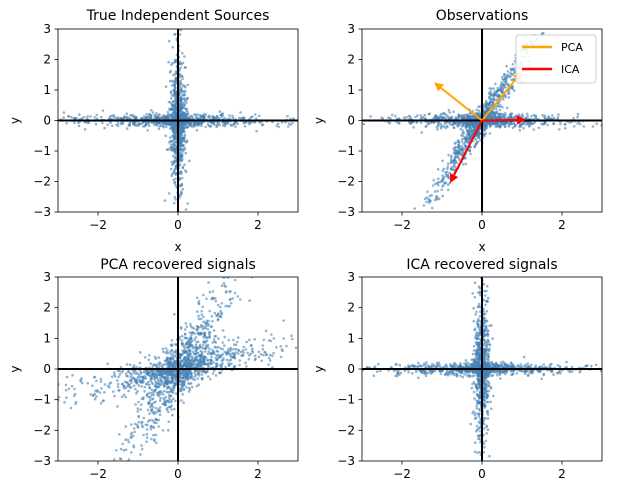  I want to click on y-tick-label: 2, so click(47, 60).